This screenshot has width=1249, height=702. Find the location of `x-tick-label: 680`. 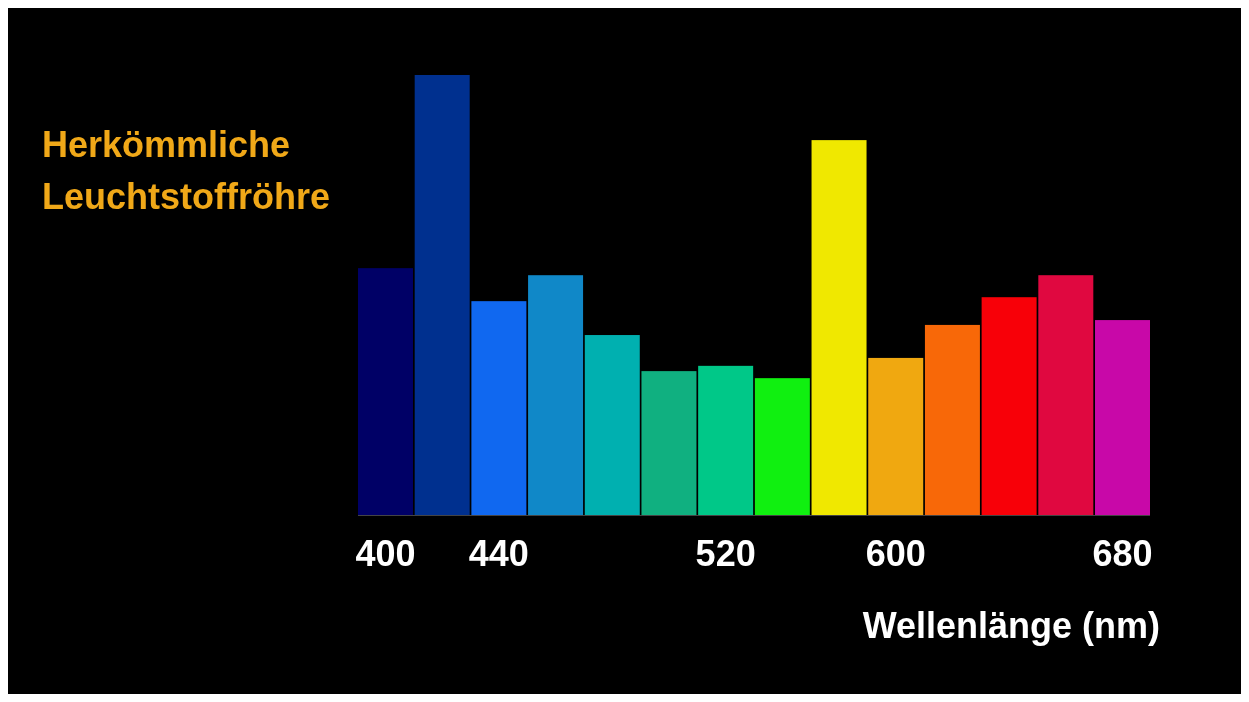

x-tick-label: 680 is located at coordinates (1122, 553).